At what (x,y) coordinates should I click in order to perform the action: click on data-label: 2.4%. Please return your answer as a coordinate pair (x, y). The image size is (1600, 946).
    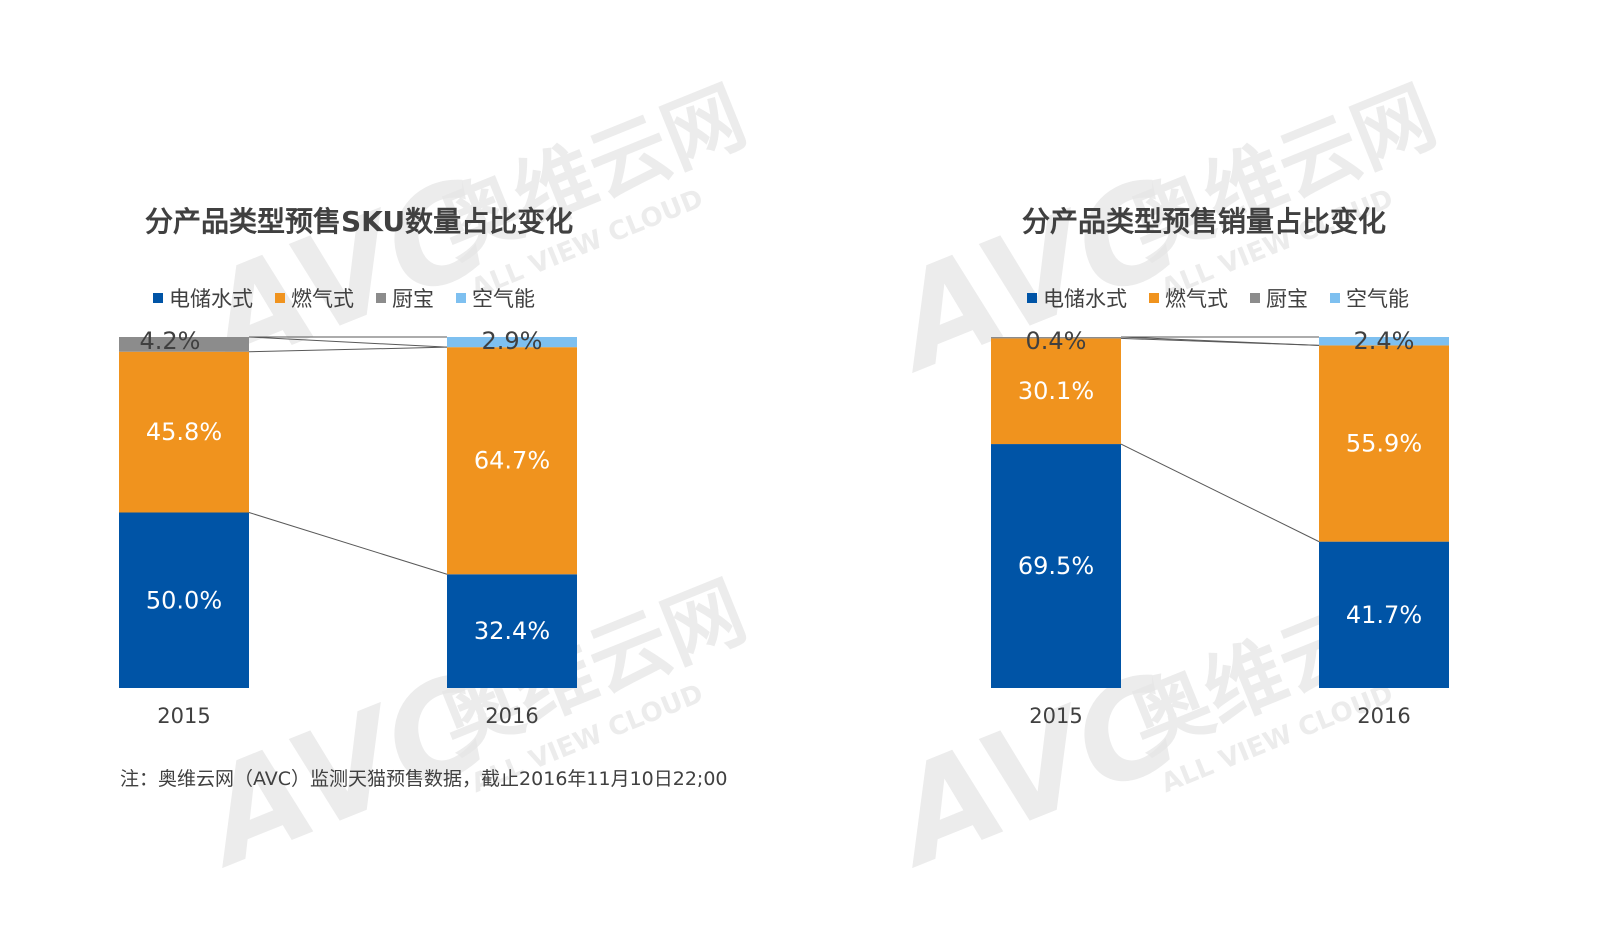
    Looking at the image, I should click on (1384, 341).